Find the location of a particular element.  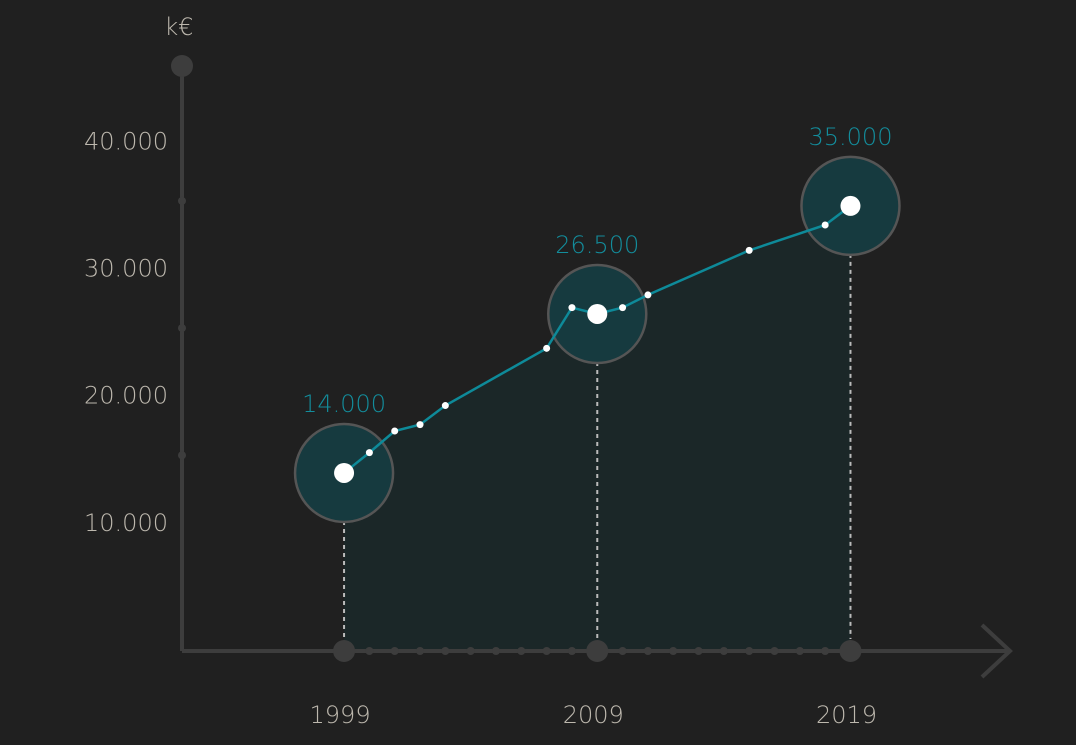

x-tick-label: 2019 is located at coordinates (846, 715).